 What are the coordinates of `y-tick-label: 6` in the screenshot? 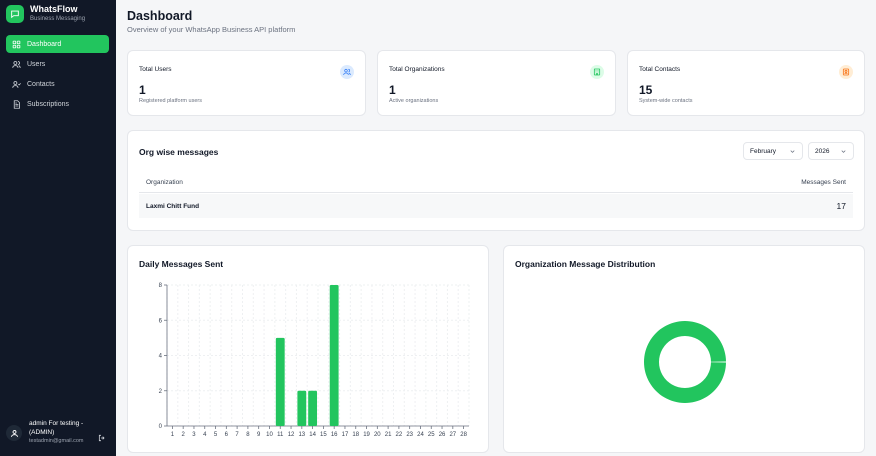 It's located at (161, 321).